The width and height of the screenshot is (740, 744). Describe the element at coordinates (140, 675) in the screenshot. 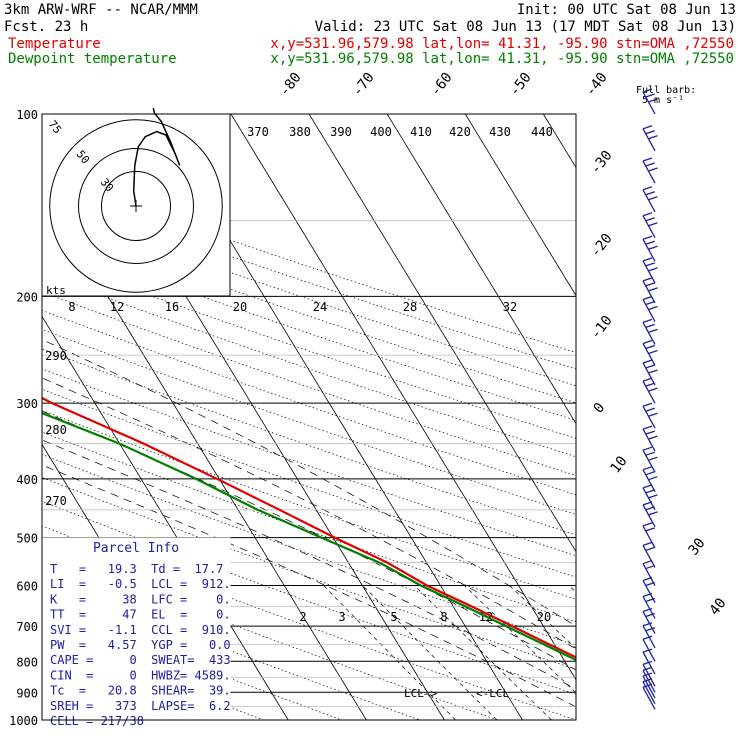

I see `parcel-info-row: CIN = 0 HWBZ= 4589.` at that location.